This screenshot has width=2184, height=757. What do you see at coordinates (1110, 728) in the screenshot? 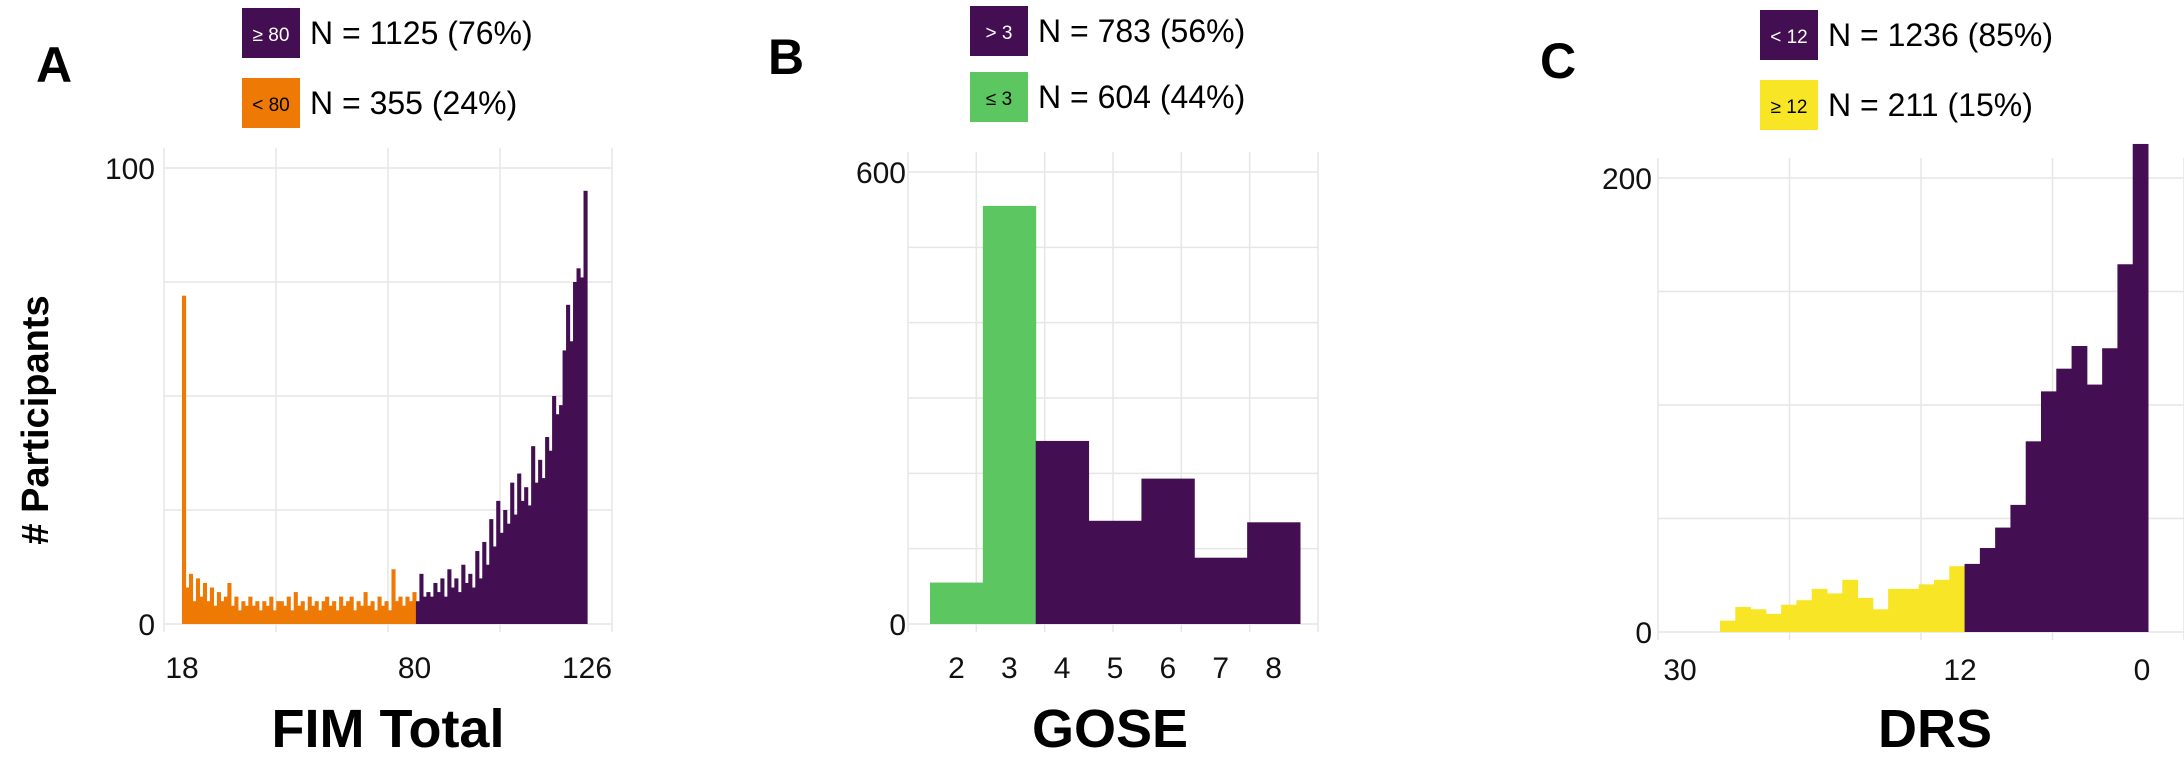
I see `panel-b-x-label: GOSE` at bounding box center [1110, 728].